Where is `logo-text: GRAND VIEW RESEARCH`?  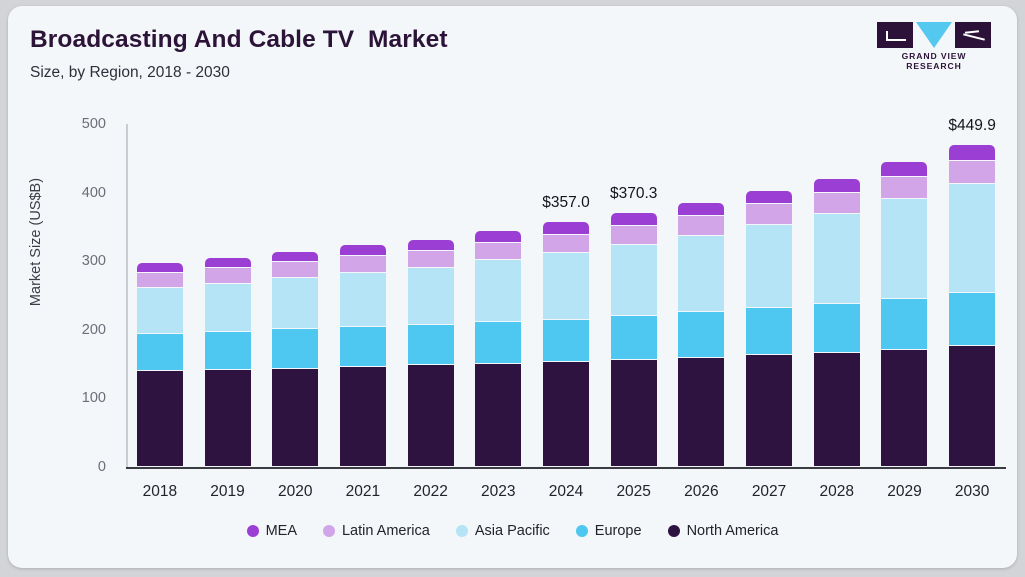 logo-text: GRAND VIEW RESEARCH is located at coordinates (934, 61).